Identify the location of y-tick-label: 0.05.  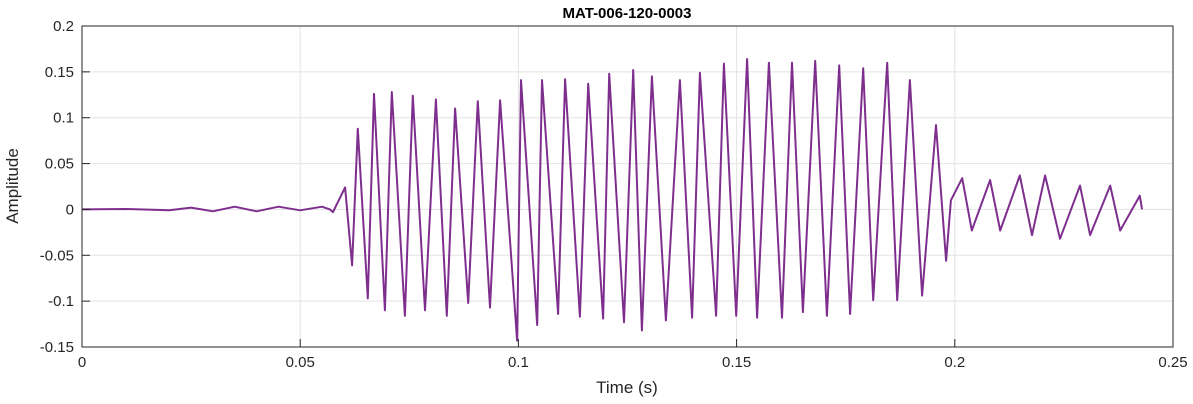
(59, 164).